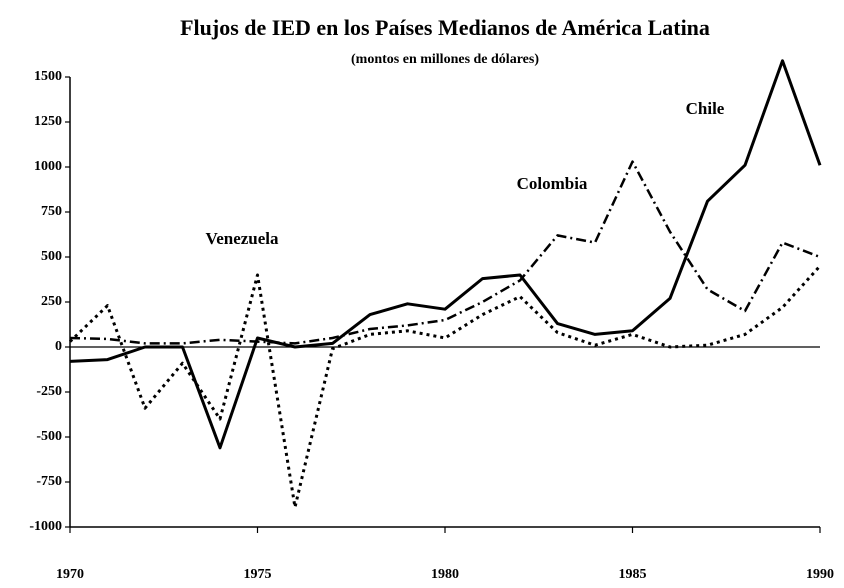  What do you see at coordinates (48, 121) in the screenshot?
I see `y-tick-label: 1250` at bounding box center [48, 121].